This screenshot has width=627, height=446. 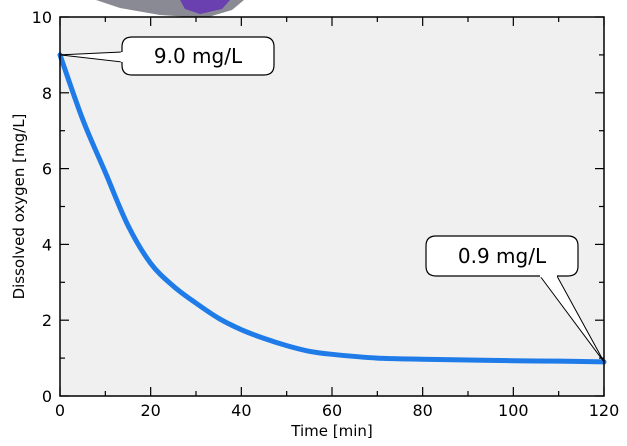 What do you see at coordinates (332, 410) in the screenshot?
I see `x-tick-label: 60` at bounding box center [332, 410].